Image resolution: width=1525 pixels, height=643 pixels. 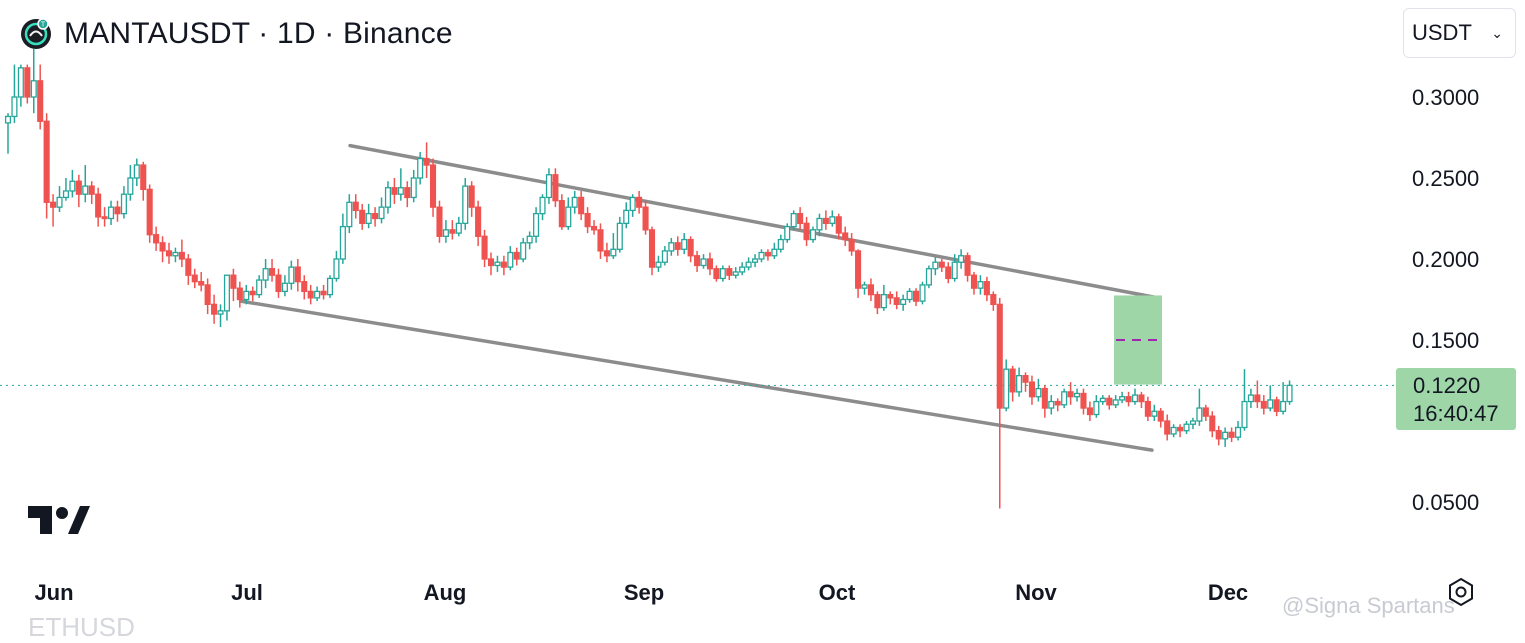 What do you see at coordinates (1461, 592) in the screenshot?
I see `settings-icon` at bounding box center [1461, 592].